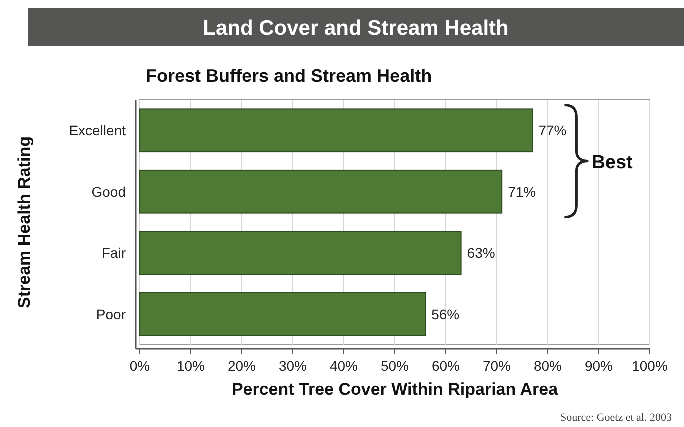  I want to click on x-tick-label: 50%, so click(395, 366).